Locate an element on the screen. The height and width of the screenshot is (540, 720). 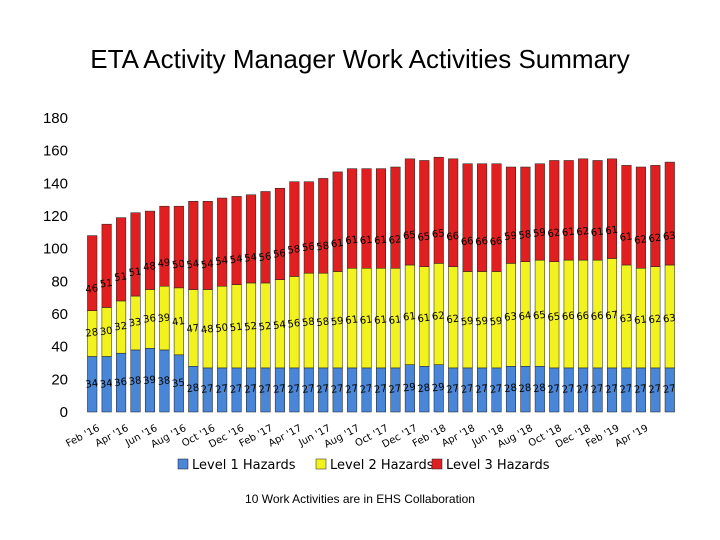
data-label: 36 is located at coordinates (121, 383).